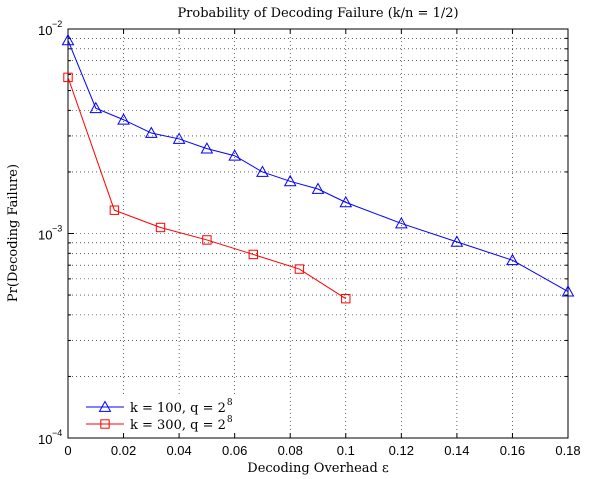 Image resolution: width=600 pixels, height=479 pixels. I want to click on x-tick-label: 0.08, so click(290, 450).